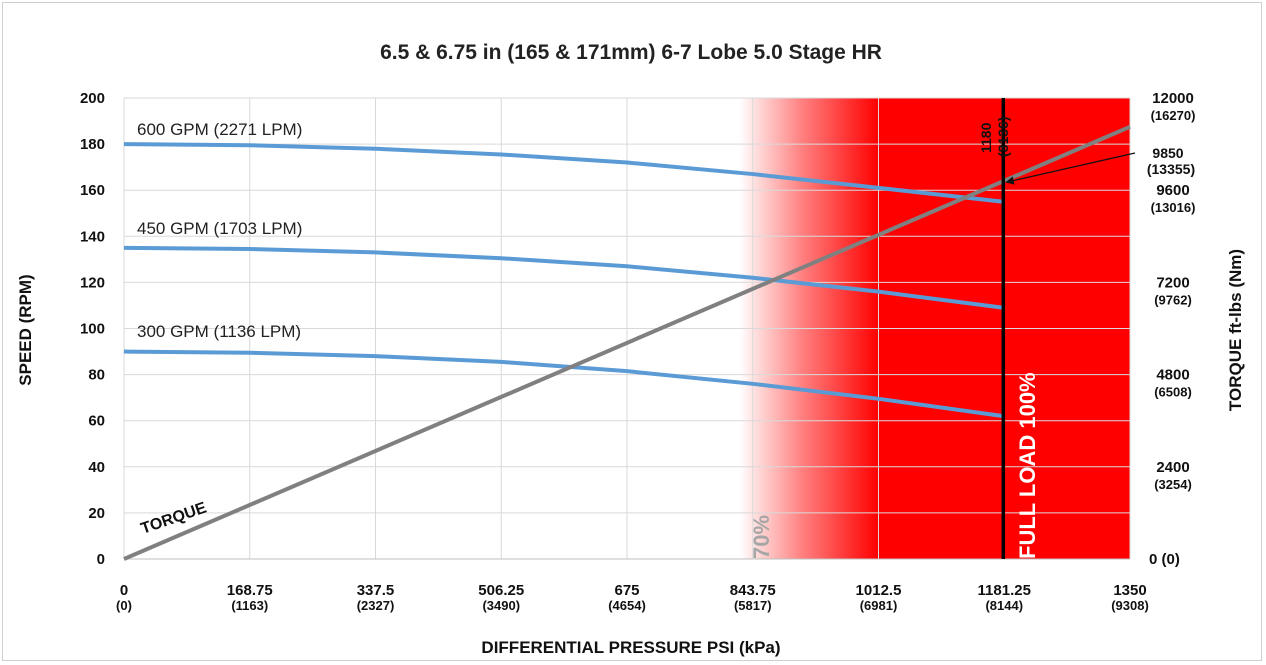 This screenshot has height=665, width=1266. What do you see at coordinates (92, 329) in the screenshot?
I see `y-tick-label: 100` at bounding box center [92, 329].